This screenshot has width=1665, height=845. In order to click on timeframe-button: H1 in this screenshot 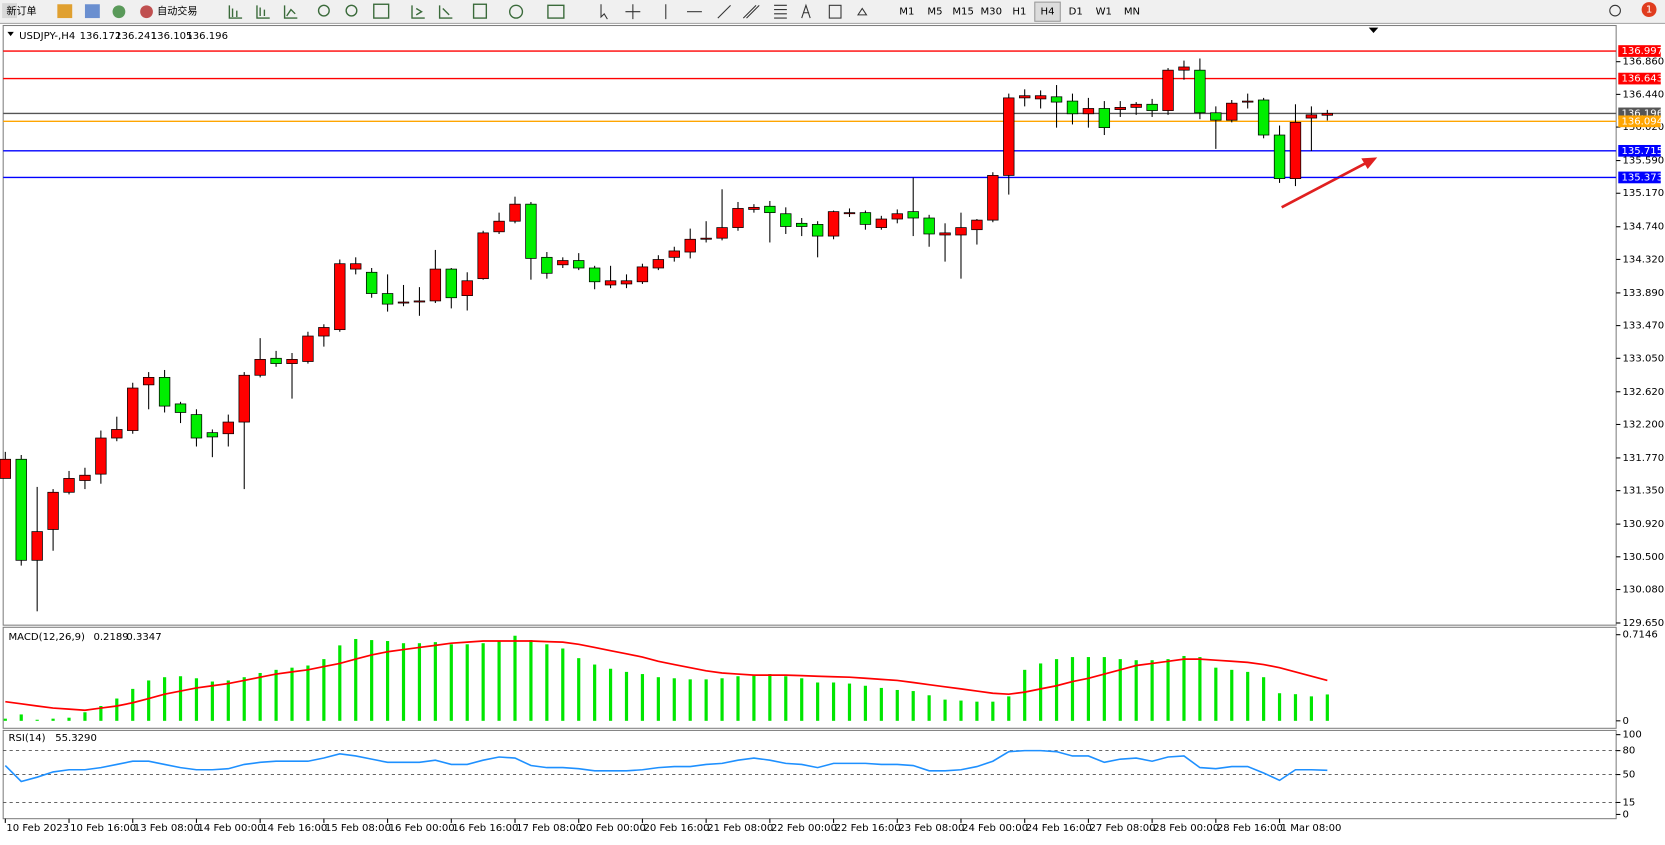, I will do `click(1019, 12)`.